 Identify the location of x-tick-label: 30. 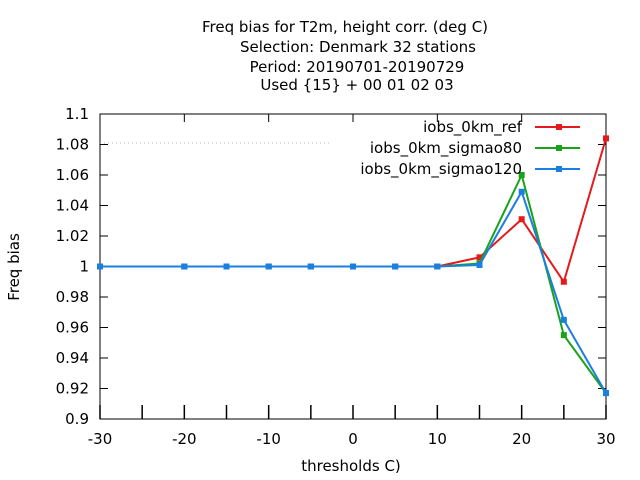
(605, 439).